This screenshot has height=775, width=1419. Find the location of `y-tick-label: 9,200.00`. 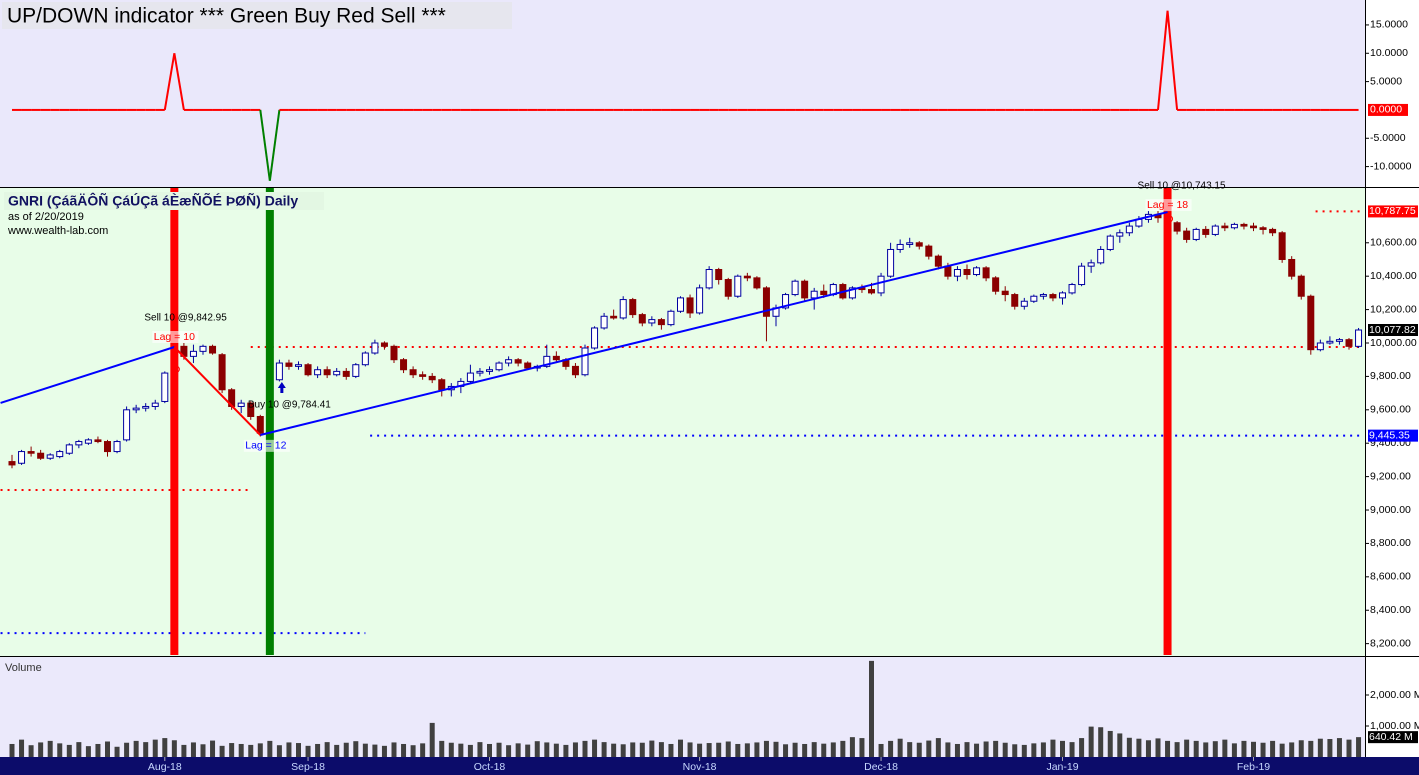

y-tick-label: 9,200.00 is located at coordinates (1390, 476).